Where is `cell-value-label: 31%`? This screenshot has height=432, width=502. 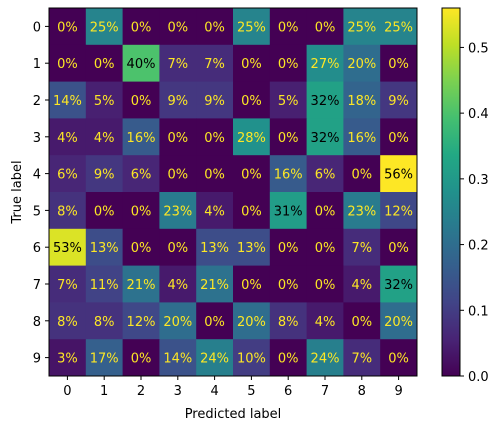
cell-value-label: 31% is located at coordinates (288, 211).